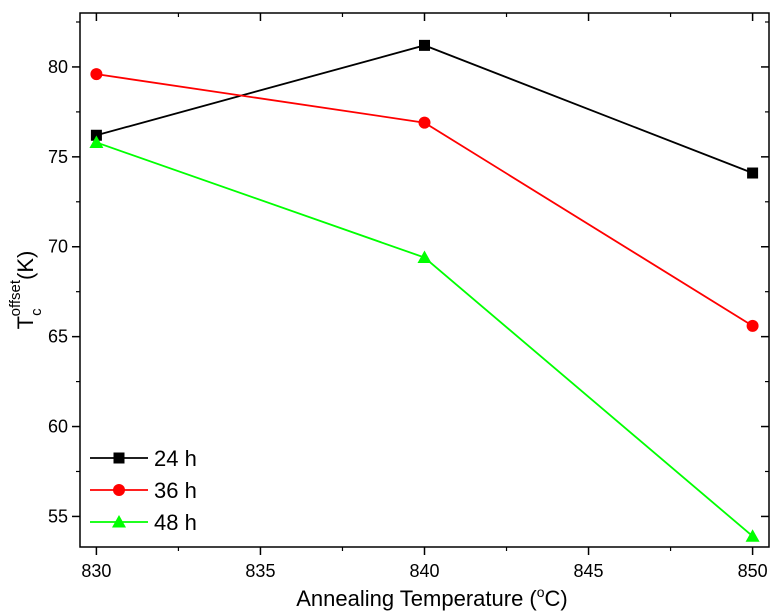  I want to click on y-tick-label: 65, so click(58, 337).